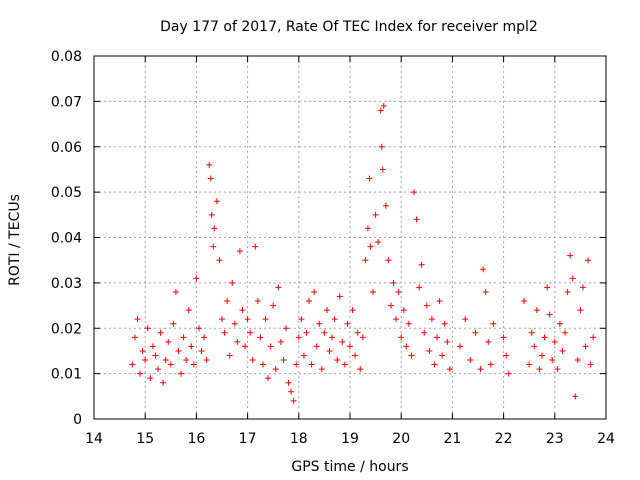  I want to click on x-tick-label: 22, so click(504, 439).